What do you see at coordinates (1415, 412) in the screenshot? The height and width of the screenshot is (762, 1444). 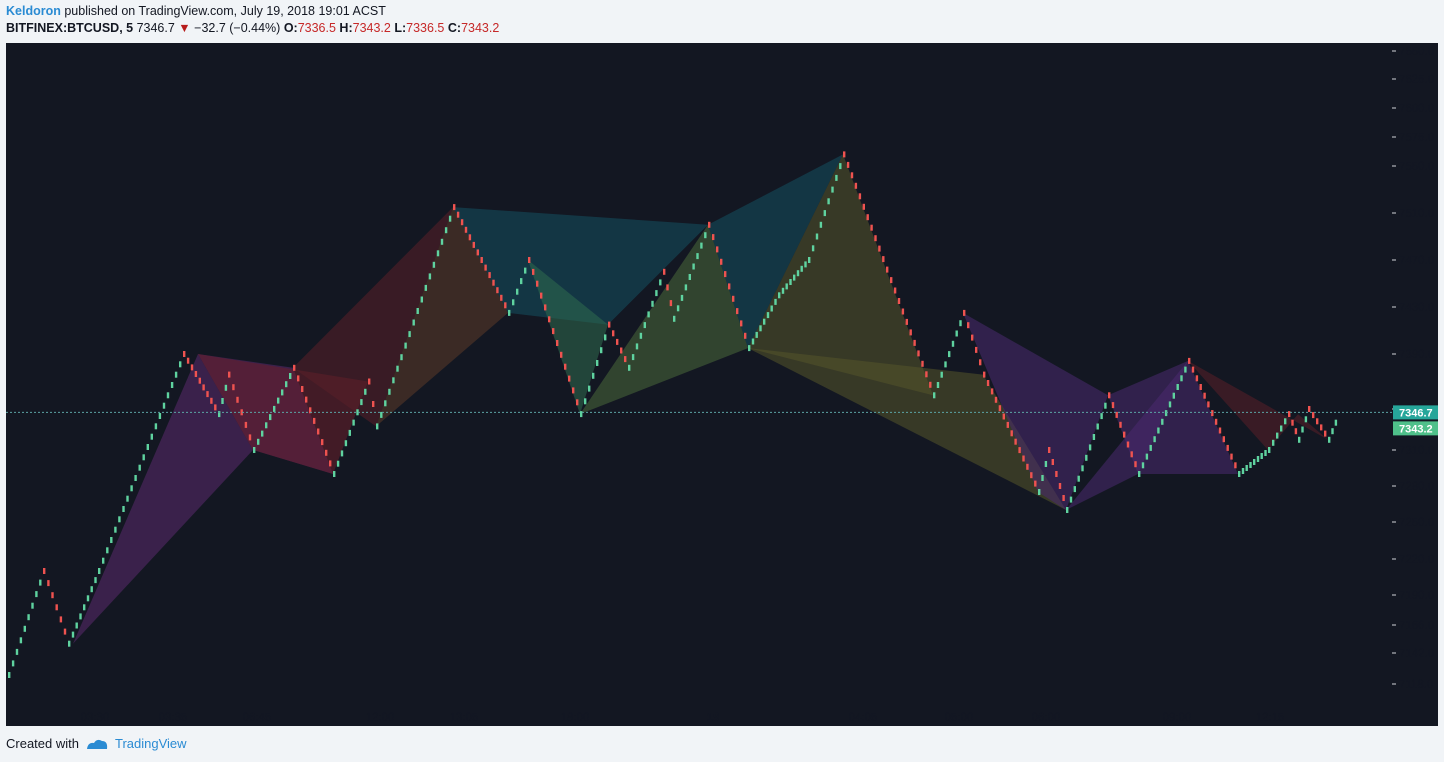 I see `last-price-tag` at bounding box center [1415, 412].